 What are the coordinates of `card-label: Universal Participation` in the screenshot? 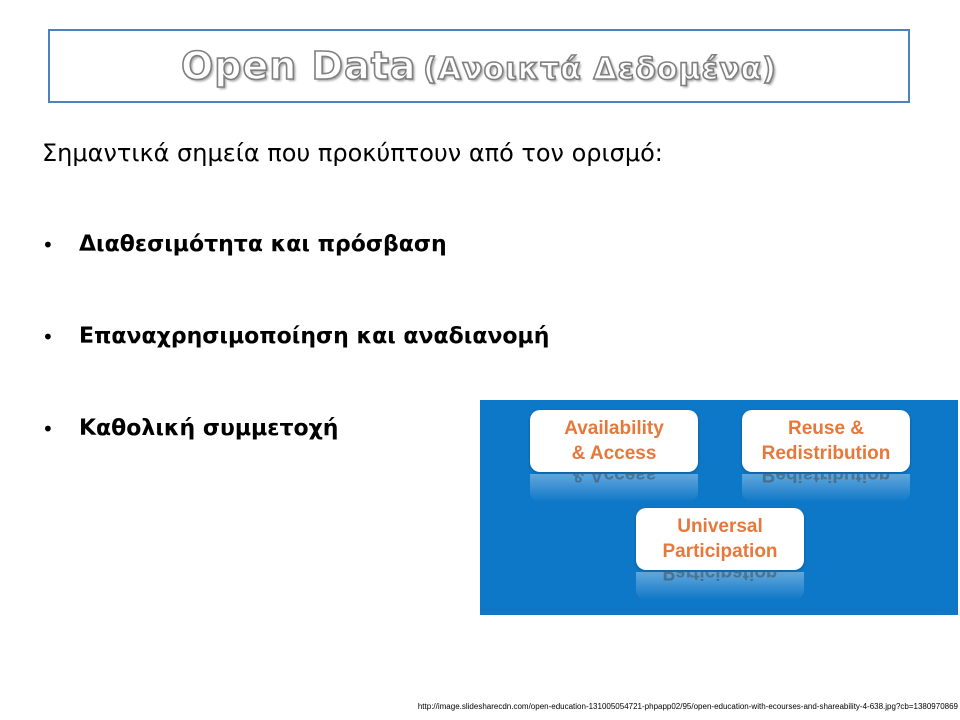 It's located at (719, 539).